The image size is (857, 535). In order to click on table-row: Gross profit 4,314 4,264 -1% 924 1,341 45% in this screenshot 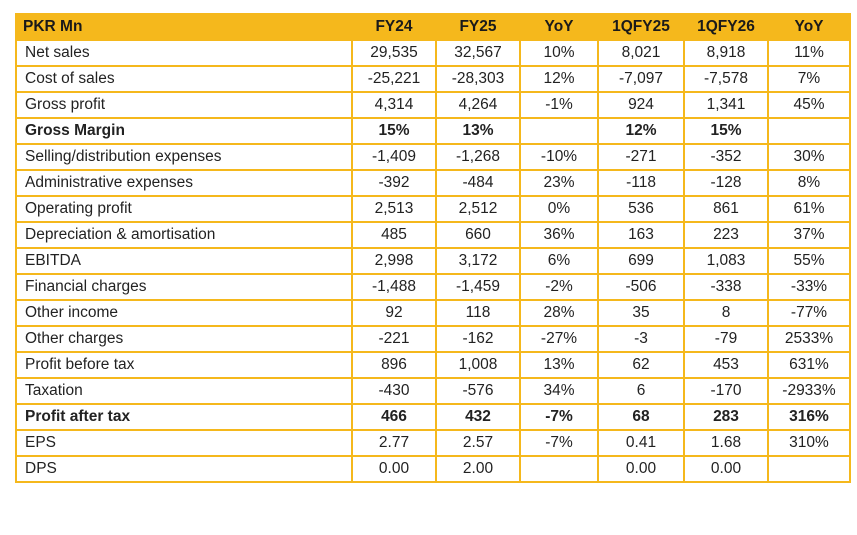, I will do `click(433, 105)`.